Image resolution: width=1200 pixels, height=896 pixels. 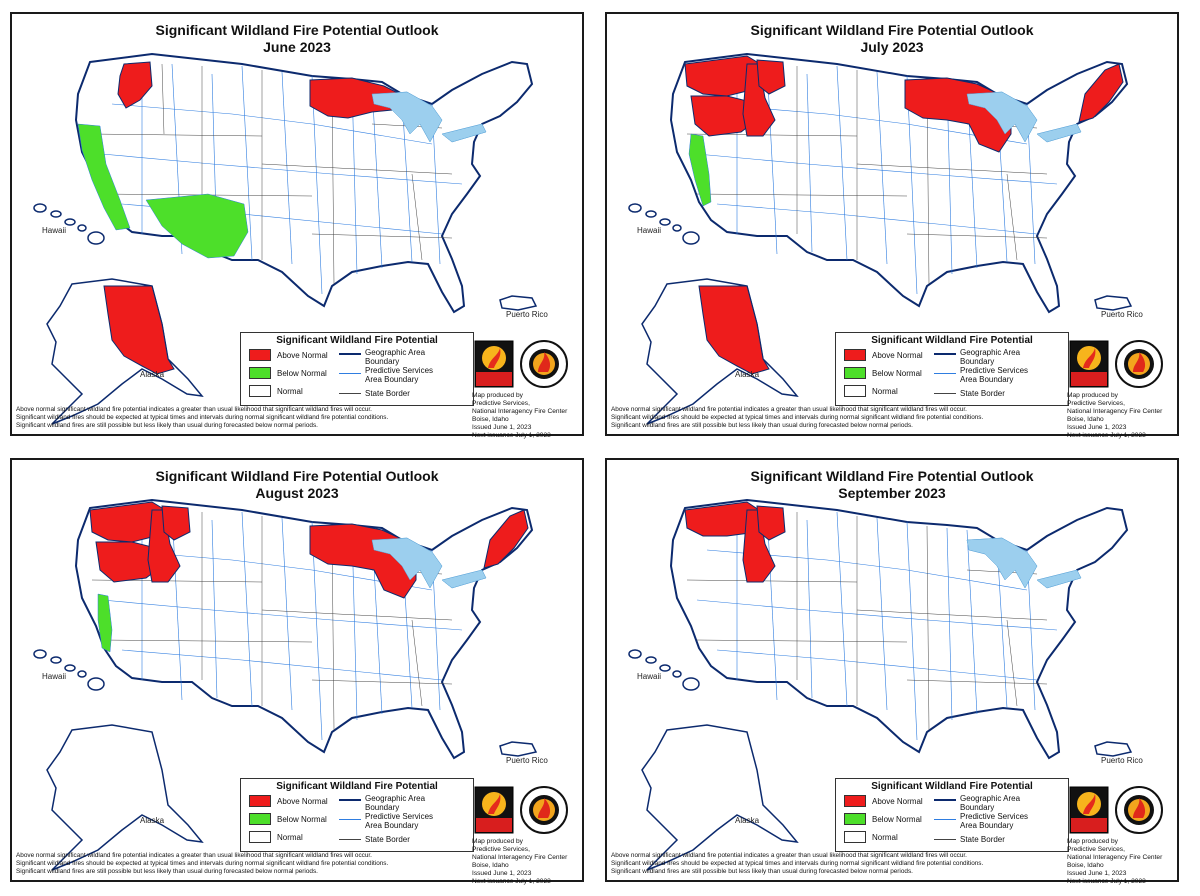 I want to click on puerto-rico-outline, so click(x=1113, y=303).